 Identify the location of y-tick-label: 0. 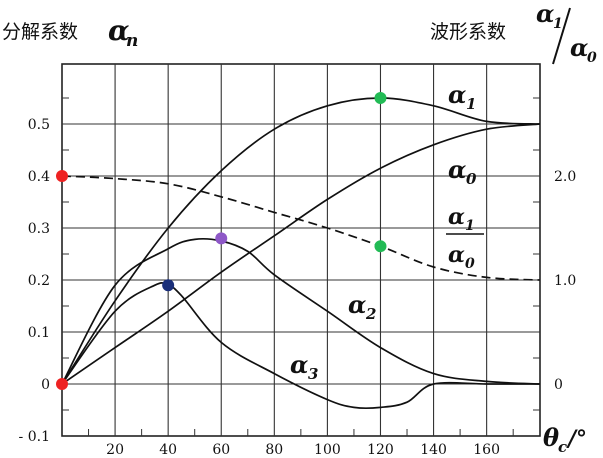
(45, 385).